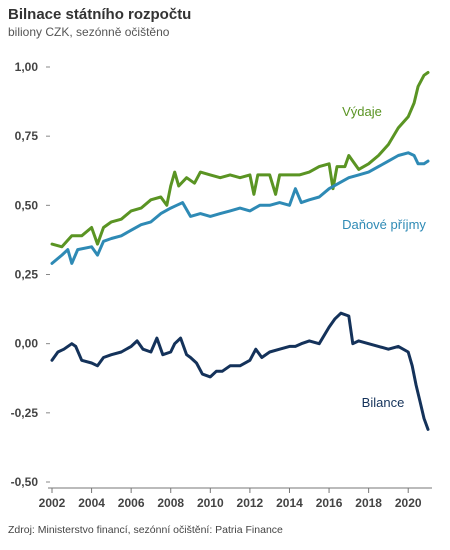 The width and height of the screenshot is (450, 550). What do you see at coordinates (52, 503) in the screenshot?
I see `x-tick-label: 2002` at bounding box center [52, 503].